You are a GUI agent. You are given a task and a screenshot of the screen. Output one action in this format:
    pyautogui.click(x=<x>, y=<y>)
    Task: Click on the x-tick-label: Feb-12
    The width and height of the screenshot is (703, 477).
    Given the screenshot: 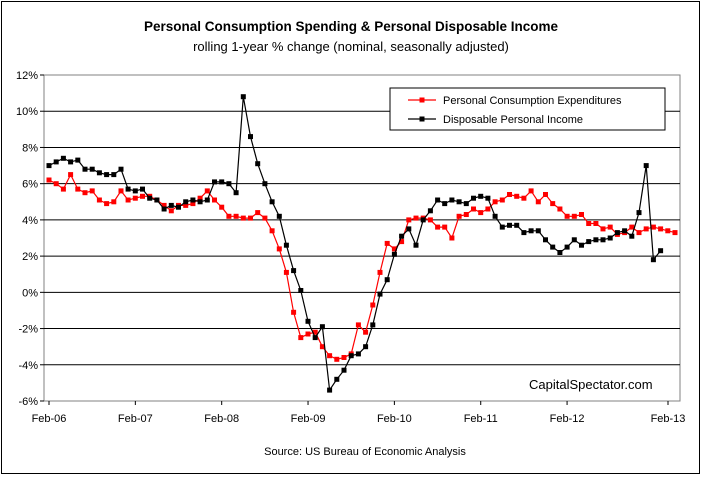 What is the action you would take?
    pyautogui.click(x=567, y=419)
    